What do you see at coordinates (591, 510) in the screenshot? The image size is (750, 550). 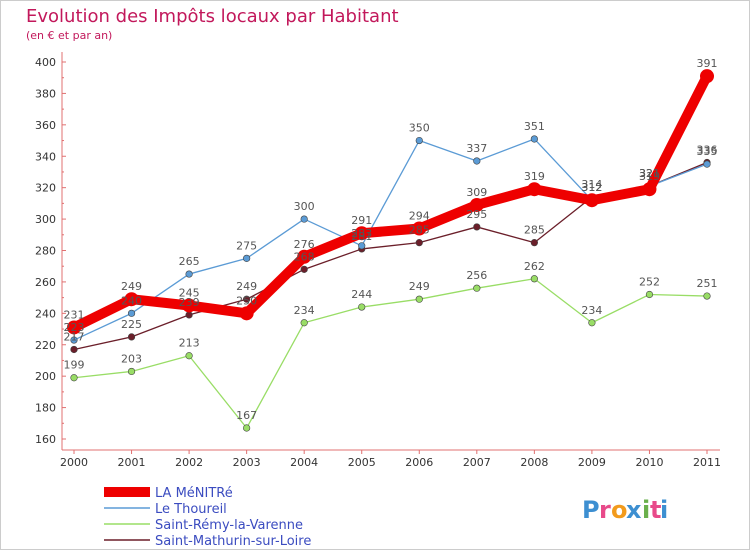 I see `logo-letter: P` at bounding box center [591, 510].